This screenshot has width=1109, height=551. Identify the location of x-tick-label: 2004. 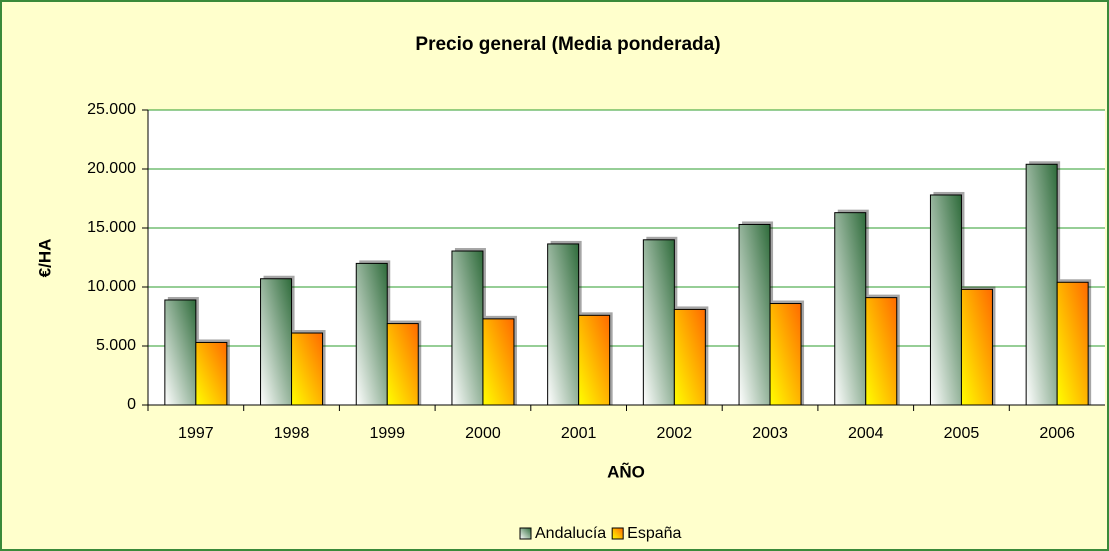
(866, 433).